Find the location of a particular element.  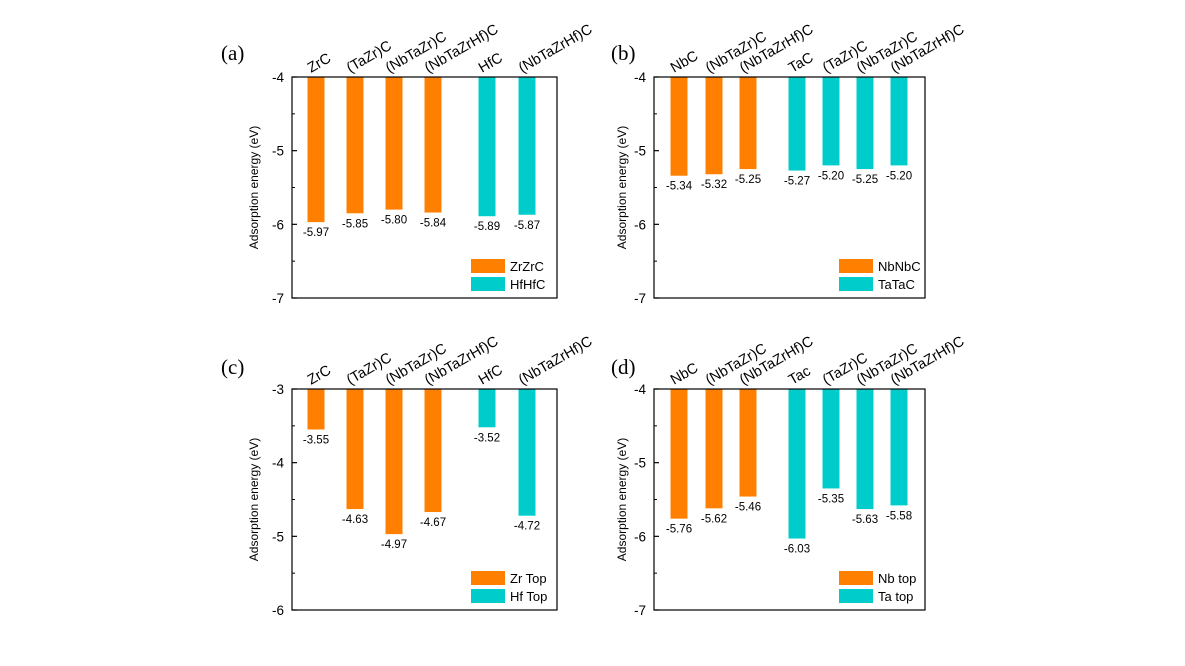

legend-label: ZrZrC is located at coordinates (527, 266).